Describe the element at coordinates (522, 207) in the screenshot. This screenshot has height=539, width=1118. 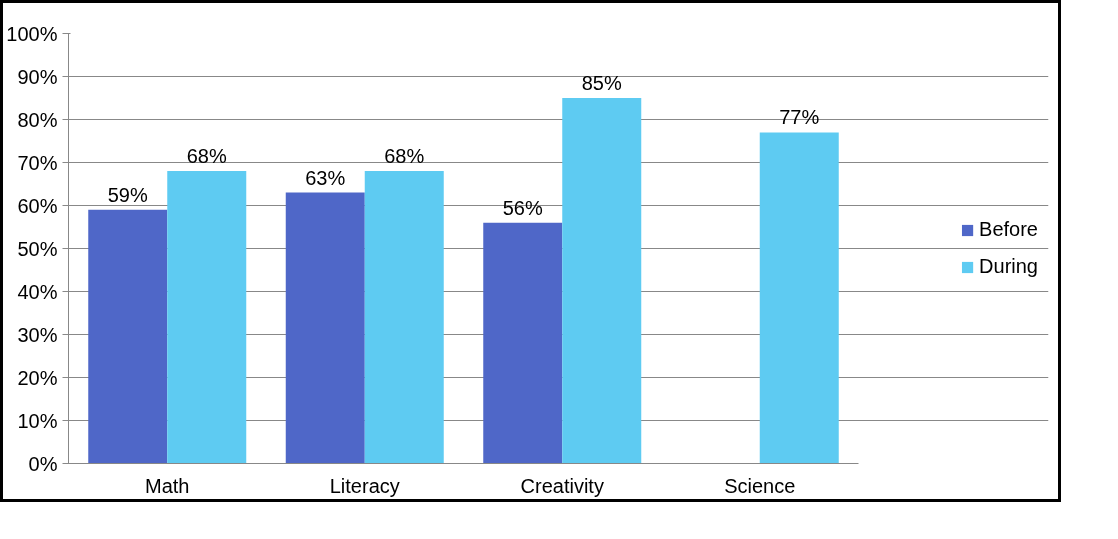
I see `data-label: 56%` at that location.